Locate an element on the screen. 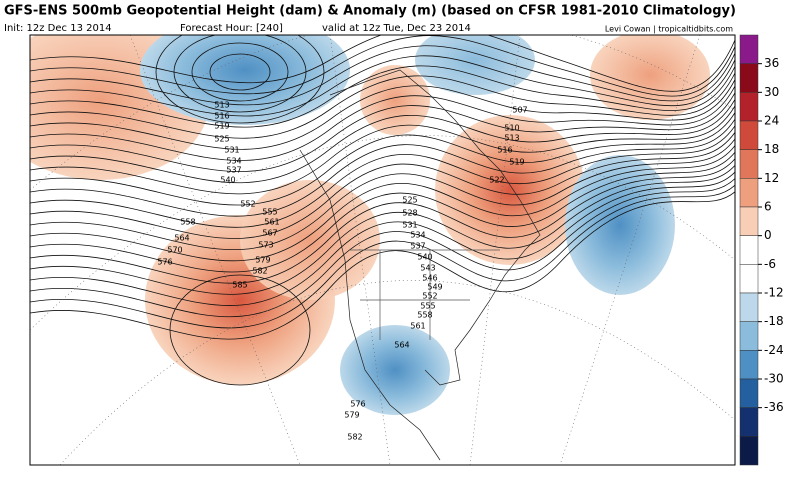 This screenshot has width=798, height=485. contour-label: 567 is located at coordinates (269, 233).